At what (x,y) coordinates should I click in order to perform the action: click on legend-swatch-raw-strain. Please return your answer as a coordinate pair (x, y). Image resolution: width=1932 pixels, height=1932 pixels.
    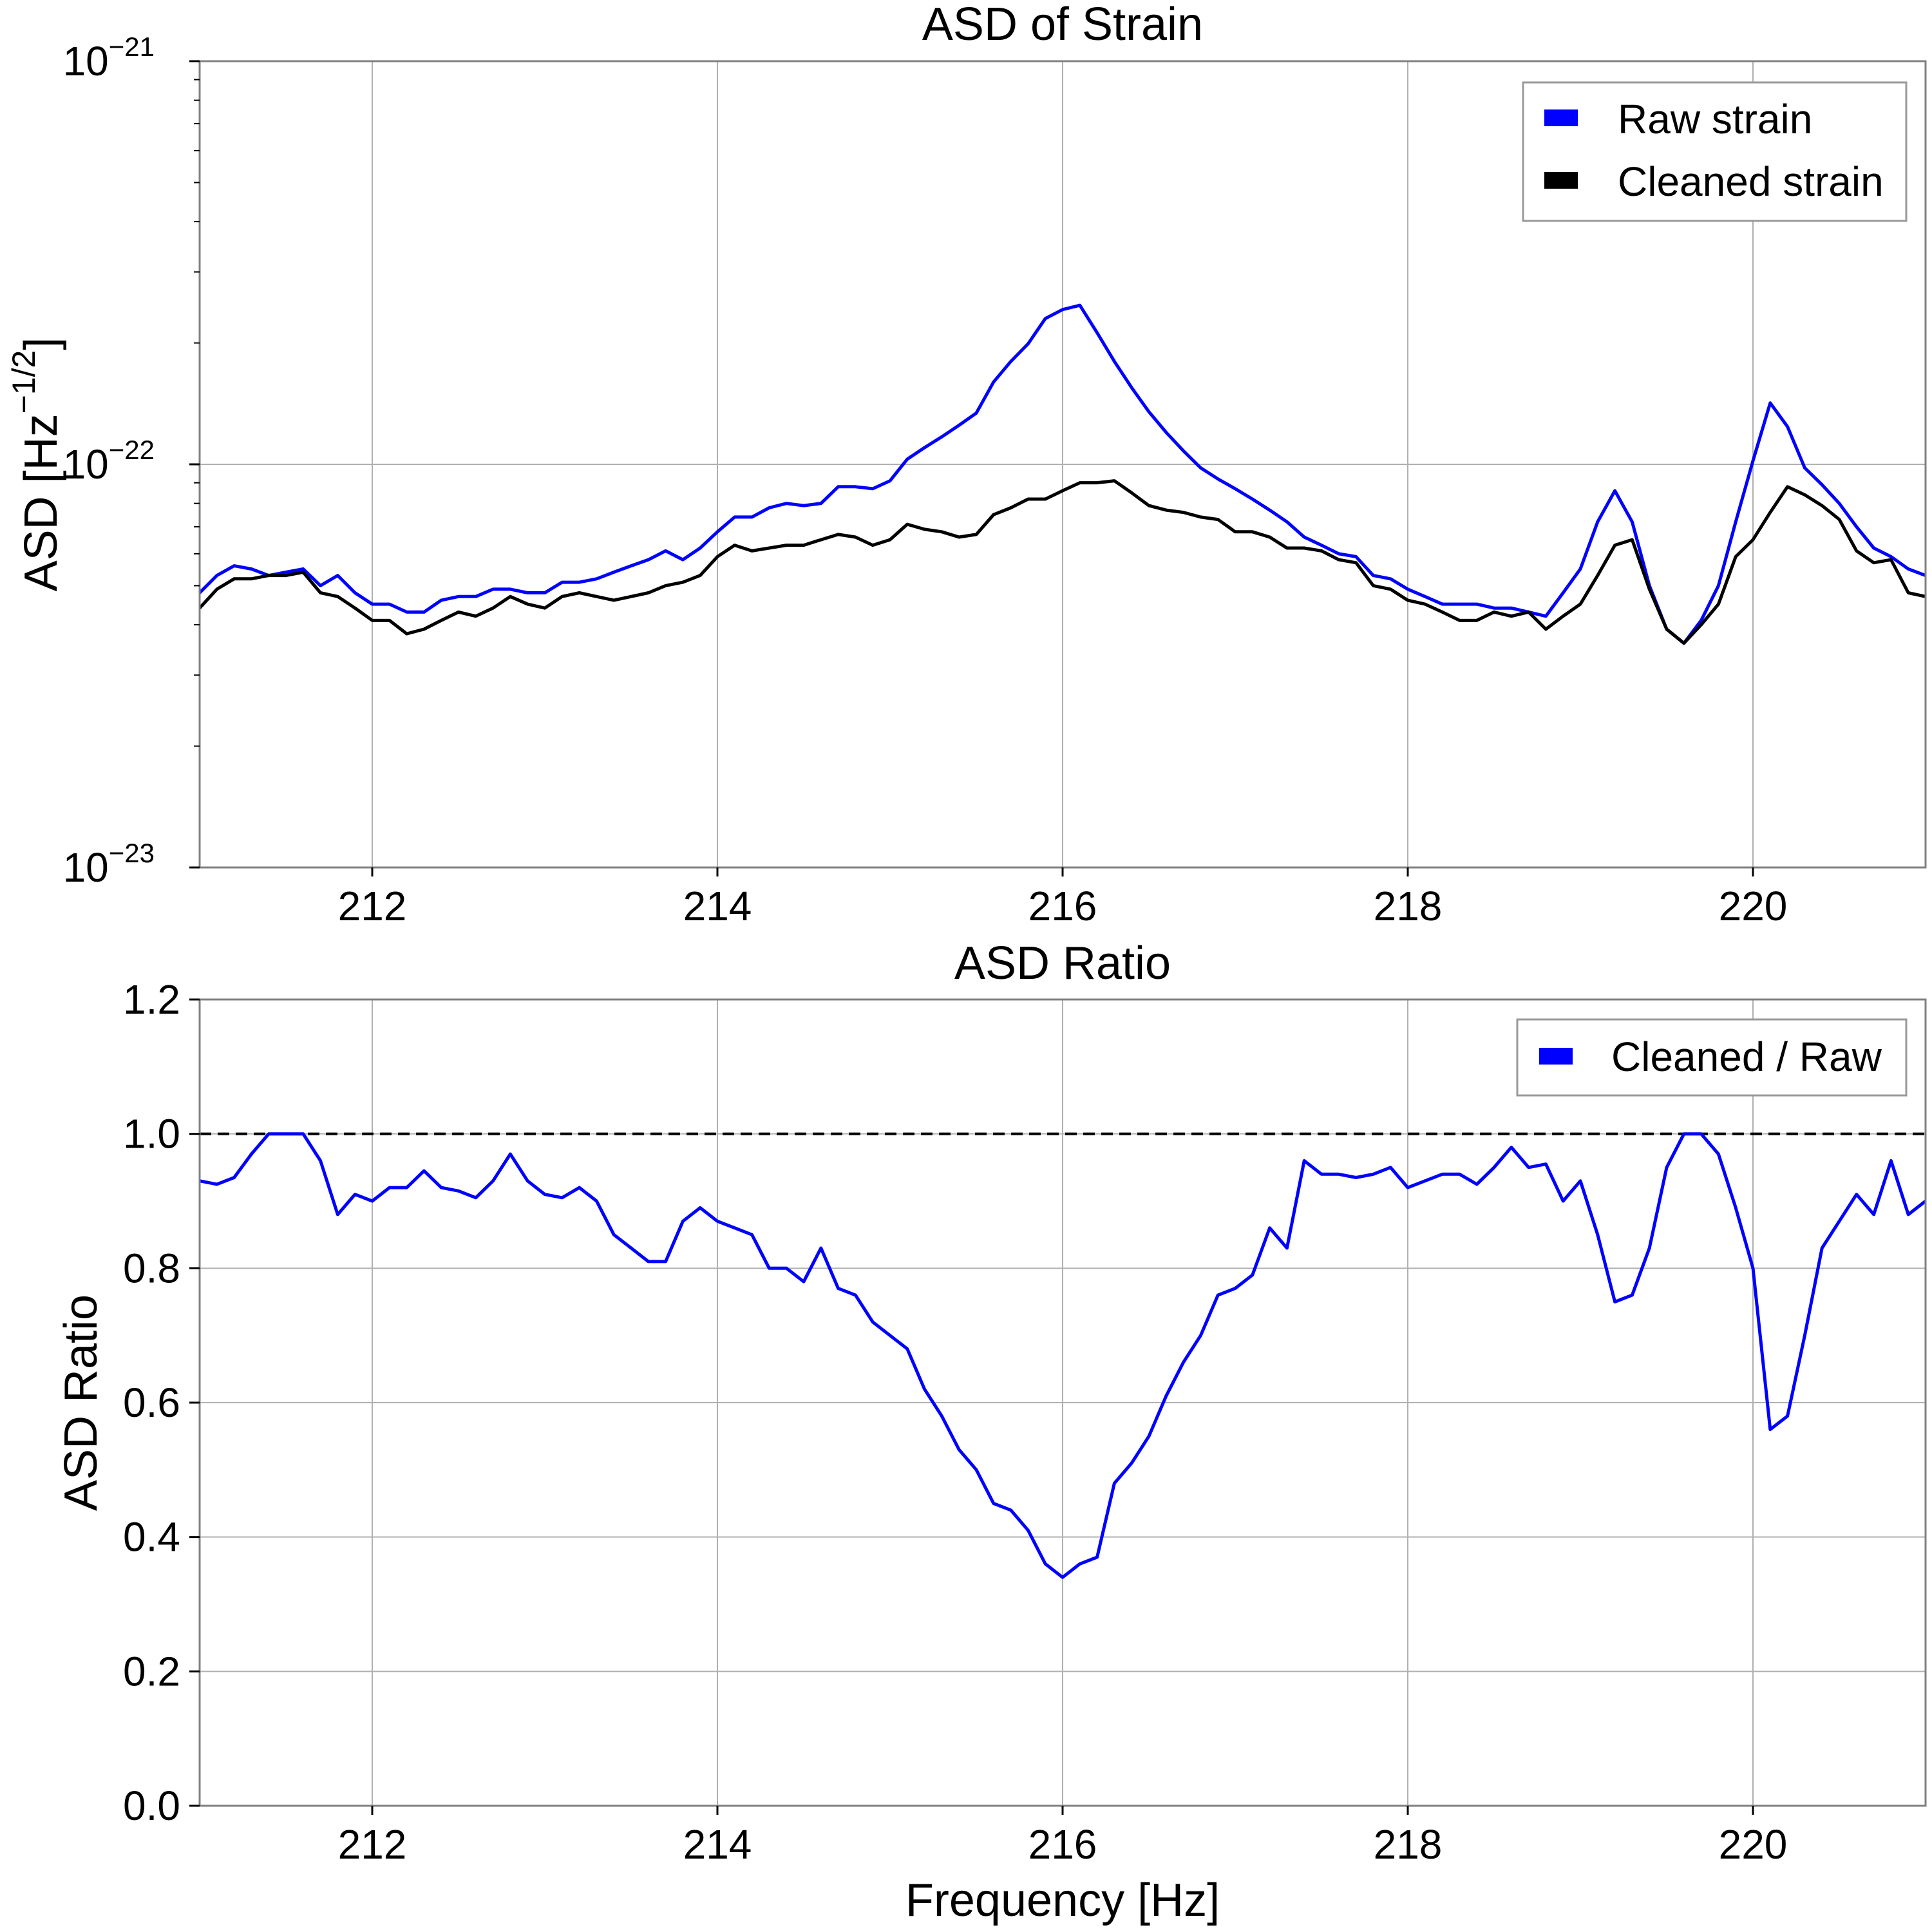
    Looking at the image, I should click on (1561, 117).